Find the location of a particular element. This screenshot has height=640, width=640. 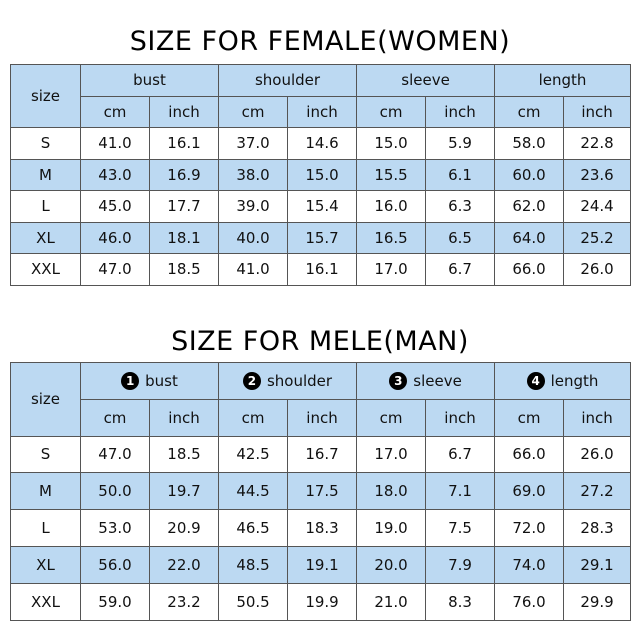

value-cell: 42.5 is located at coordinates (253, 454).